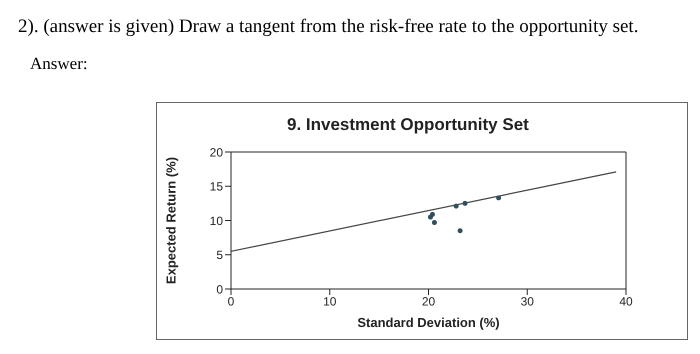 The height and width of the screenshot is (354, 700). What do you see at coordinates (328, 26) in the screenshot?
I see `text: 2). (answer is given) Draw a tangent from the risk-free rate to the opportunity set.` at bounding box center [328, 26].